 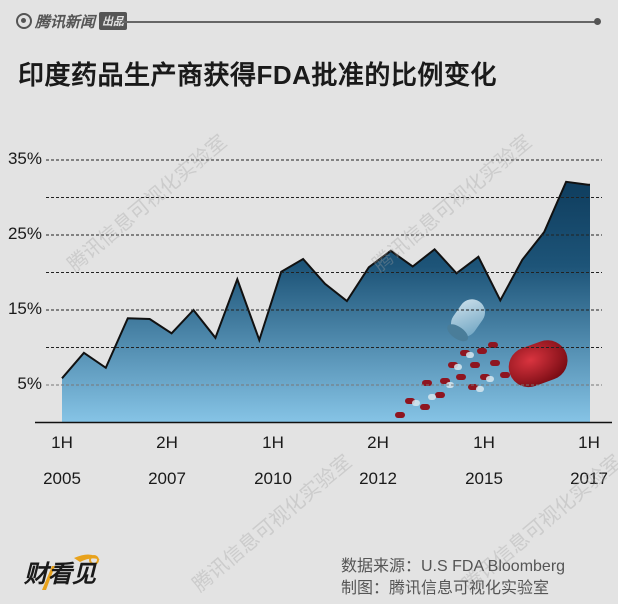 I want to click on chart-credit: 制图：腾讯信息可视化实验室, so click(x=445, y=588).